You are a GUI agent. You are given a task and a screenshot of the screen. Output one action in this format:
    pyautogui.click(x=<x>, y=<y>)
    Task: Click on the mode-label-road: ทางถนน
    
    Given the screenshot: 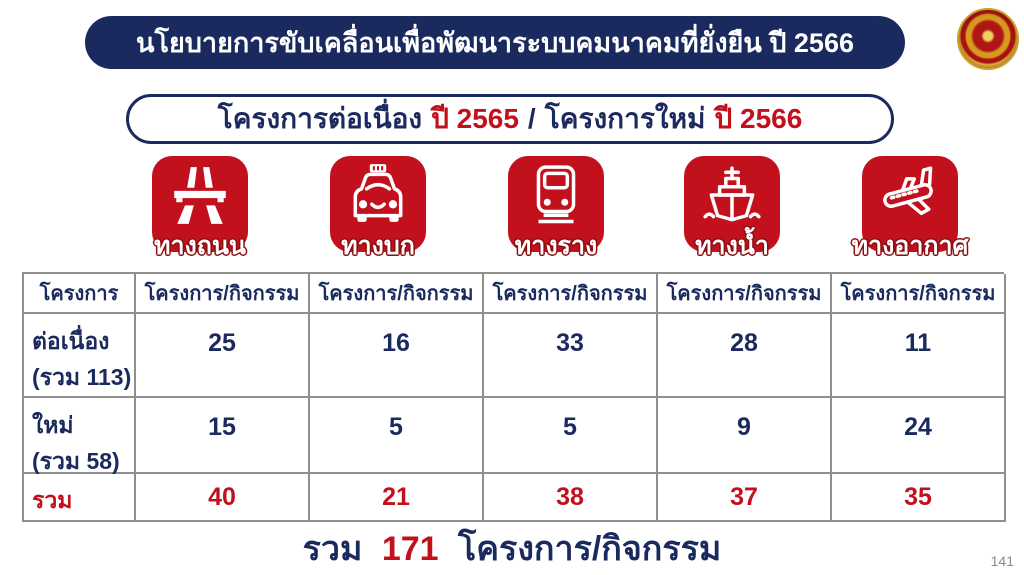 What is the action you would take?
    pyautogui.click(x=200, y=246)
    